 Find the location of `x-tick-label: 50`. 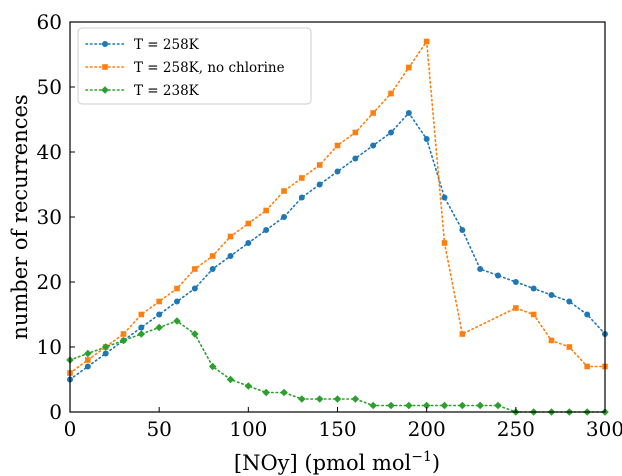

x-tick-label: 50 is located at coordinates (158, 429).